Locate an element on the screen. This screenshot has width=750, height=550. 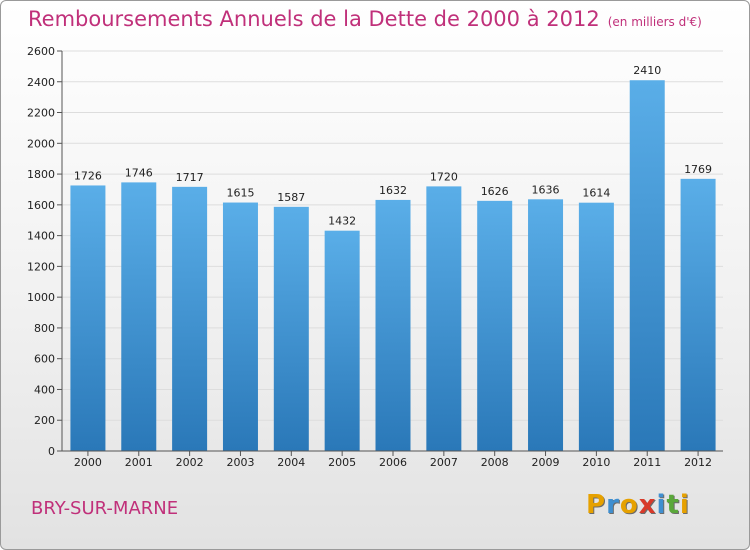
bar-2004 is located at coordinates (291, 328).